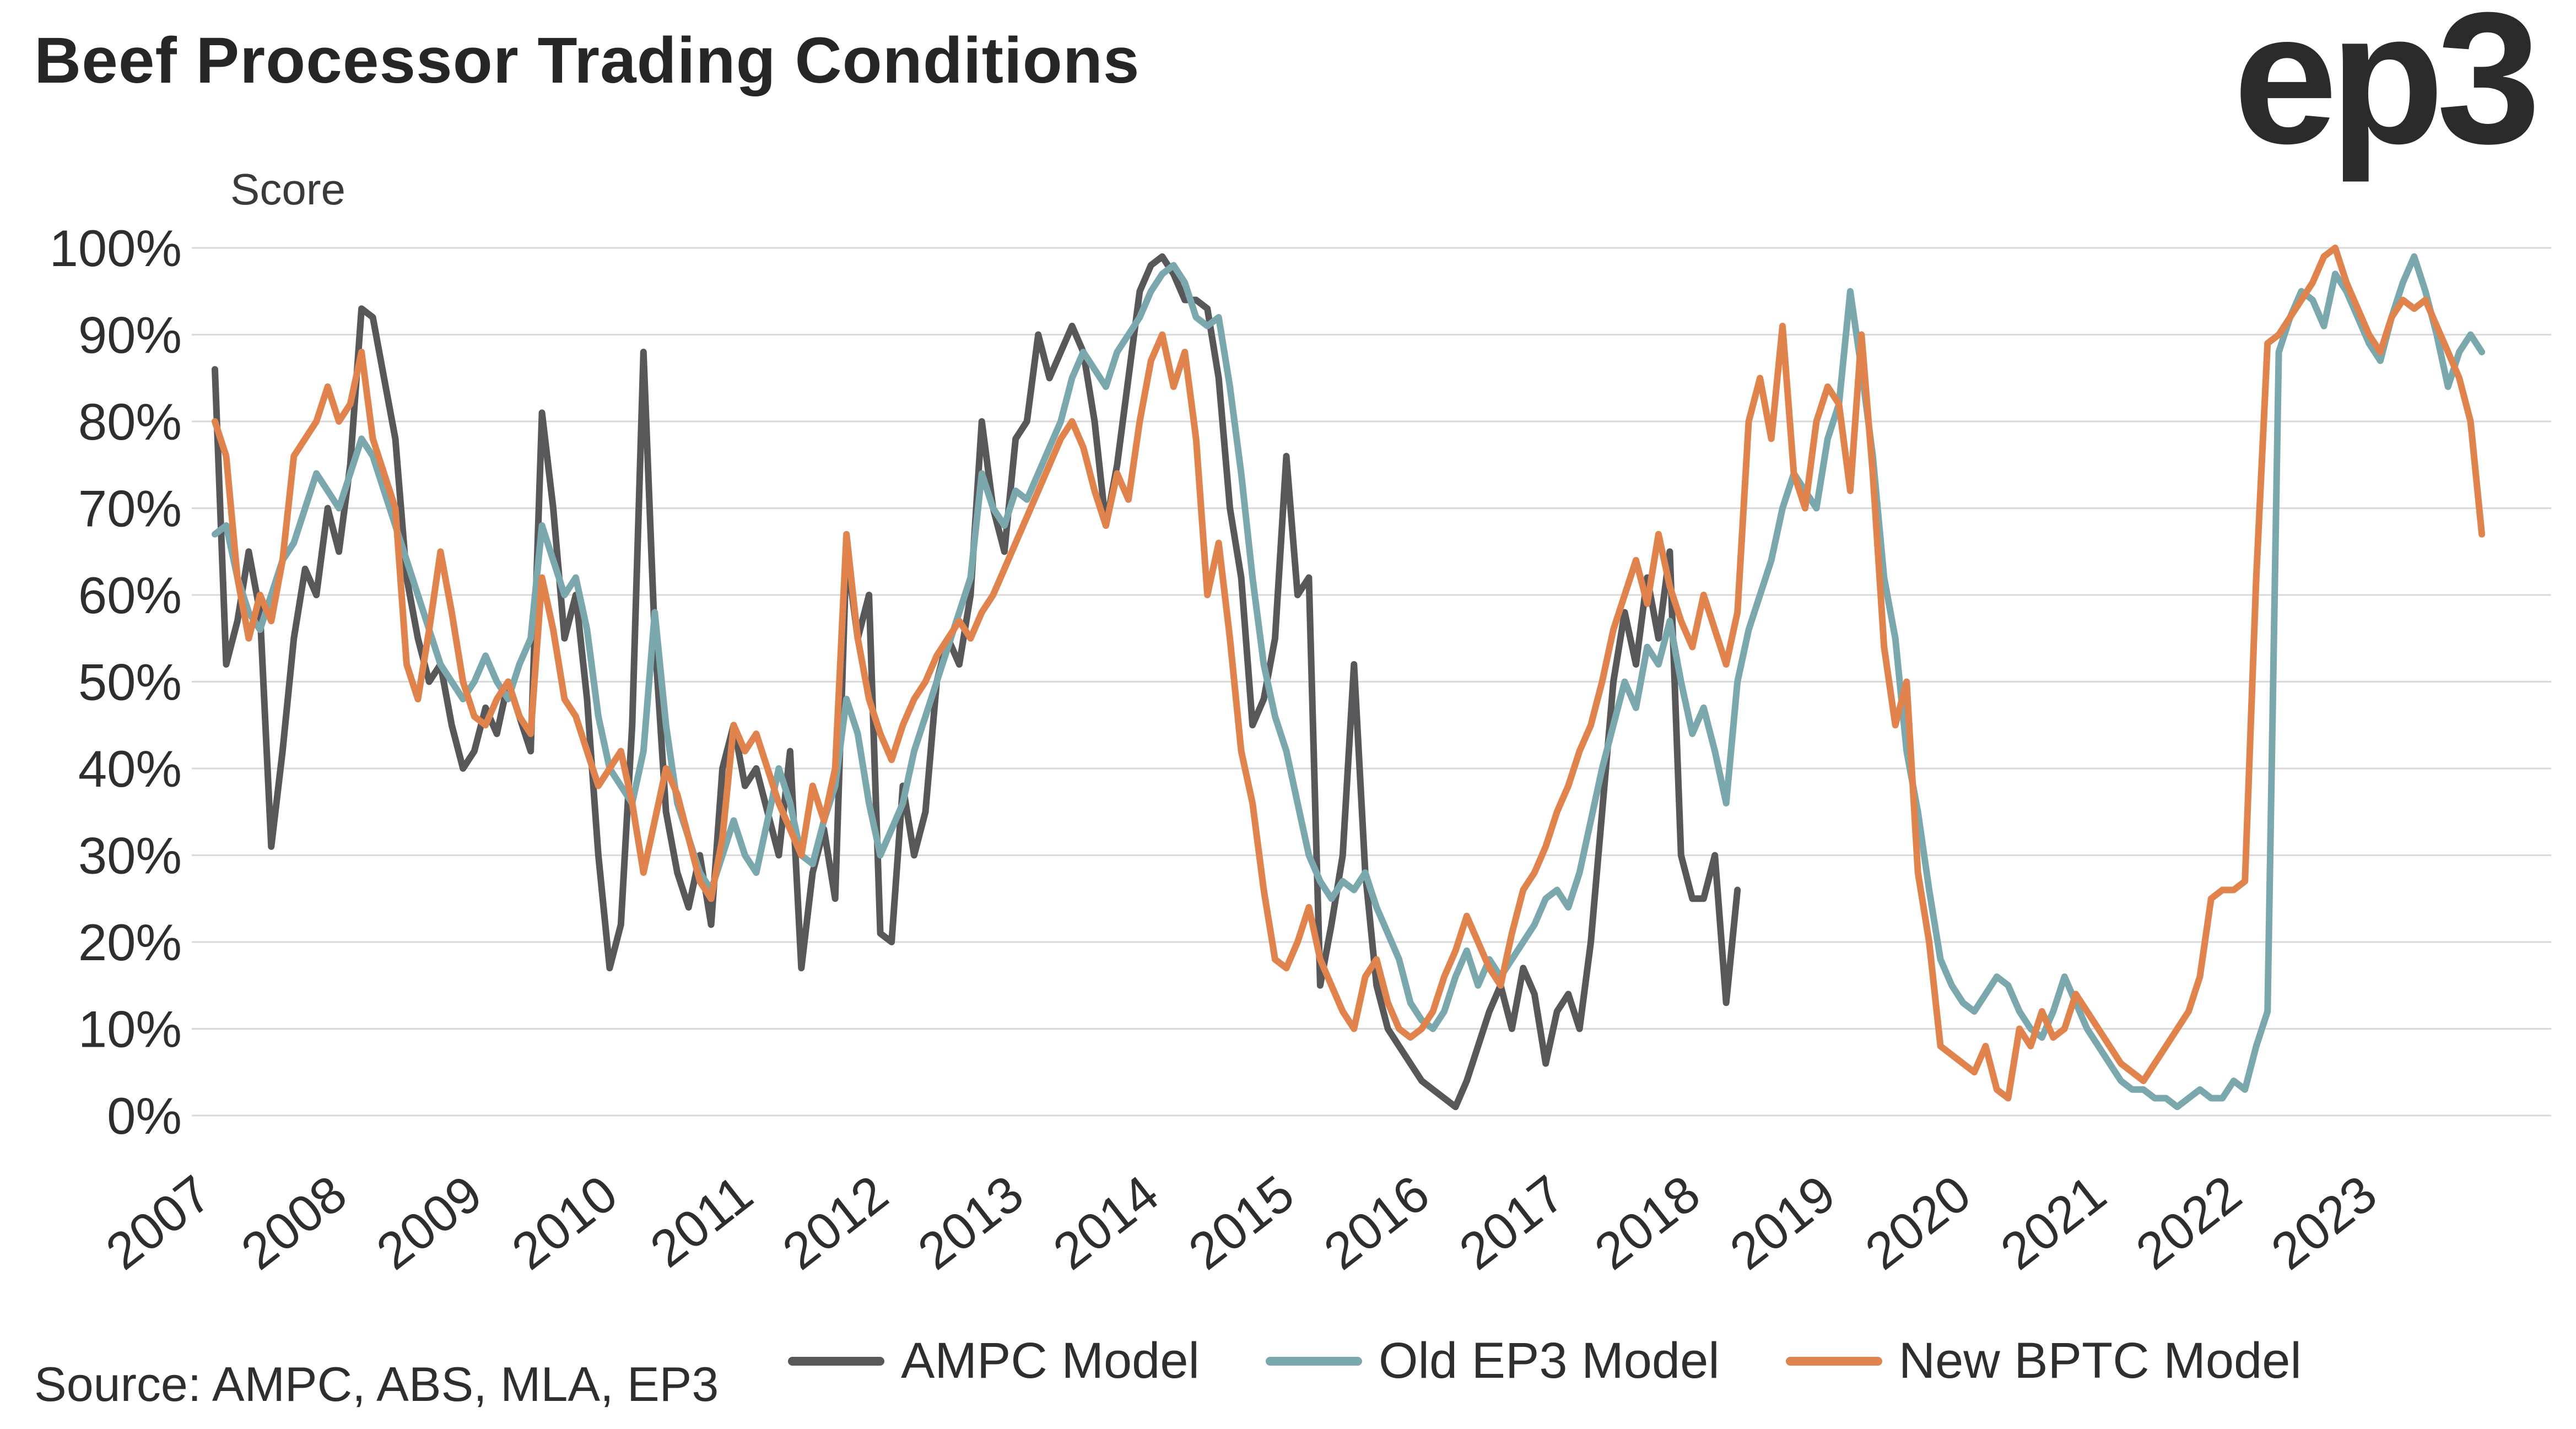 The height and width of the screenshot is (1429, 2576). What do you see at coordinates (130, 769) in the screenshot?
I see `y-tick-label: 40%` at bounding box center [130, 769].